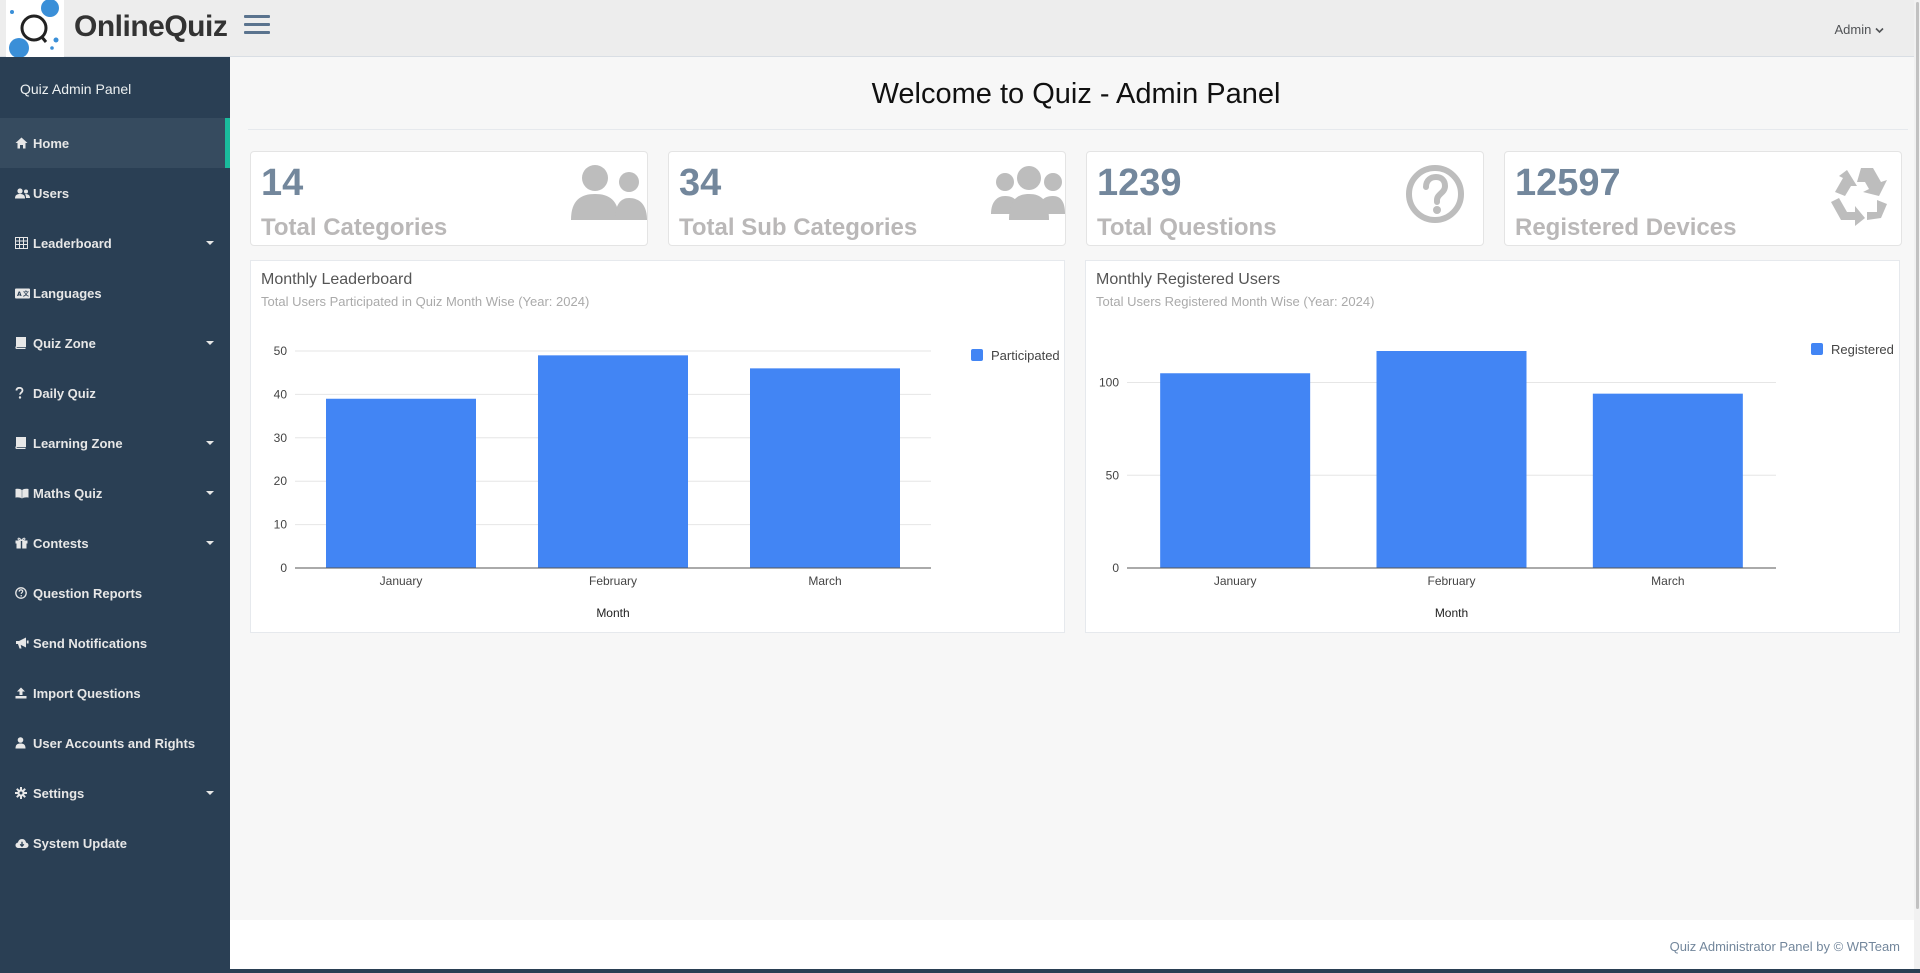  Describe the element at coordinates (1703, 198) in the screenshot. I see `stat-card-devices: 12597 Registered Devices` at that location.